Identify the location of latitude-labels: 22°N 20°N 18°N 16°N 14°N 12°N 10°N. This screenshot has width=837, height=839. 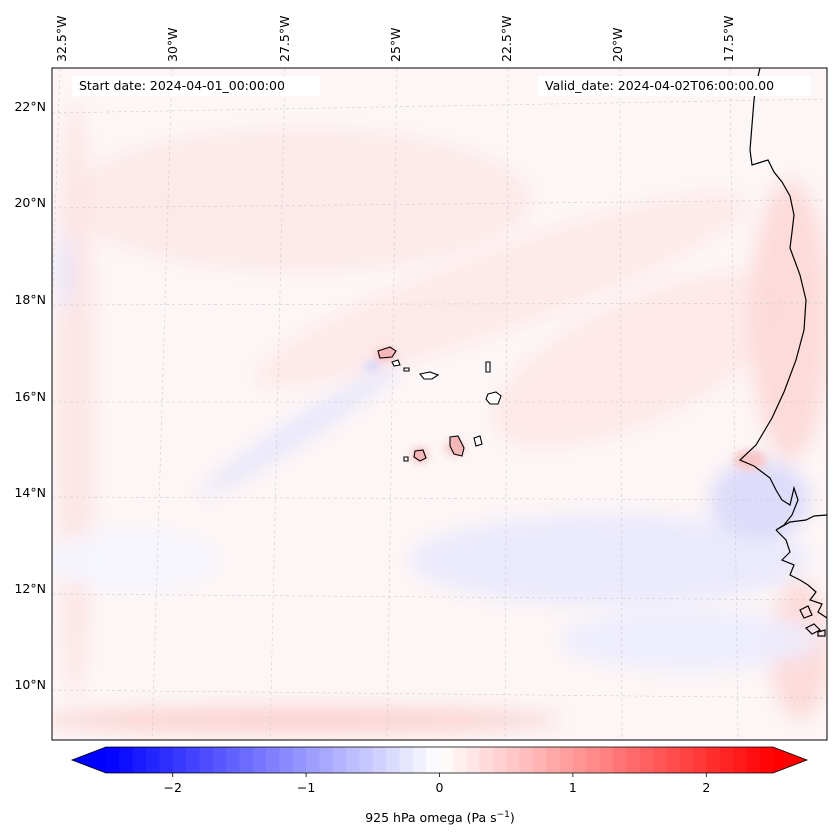
(30, 395).